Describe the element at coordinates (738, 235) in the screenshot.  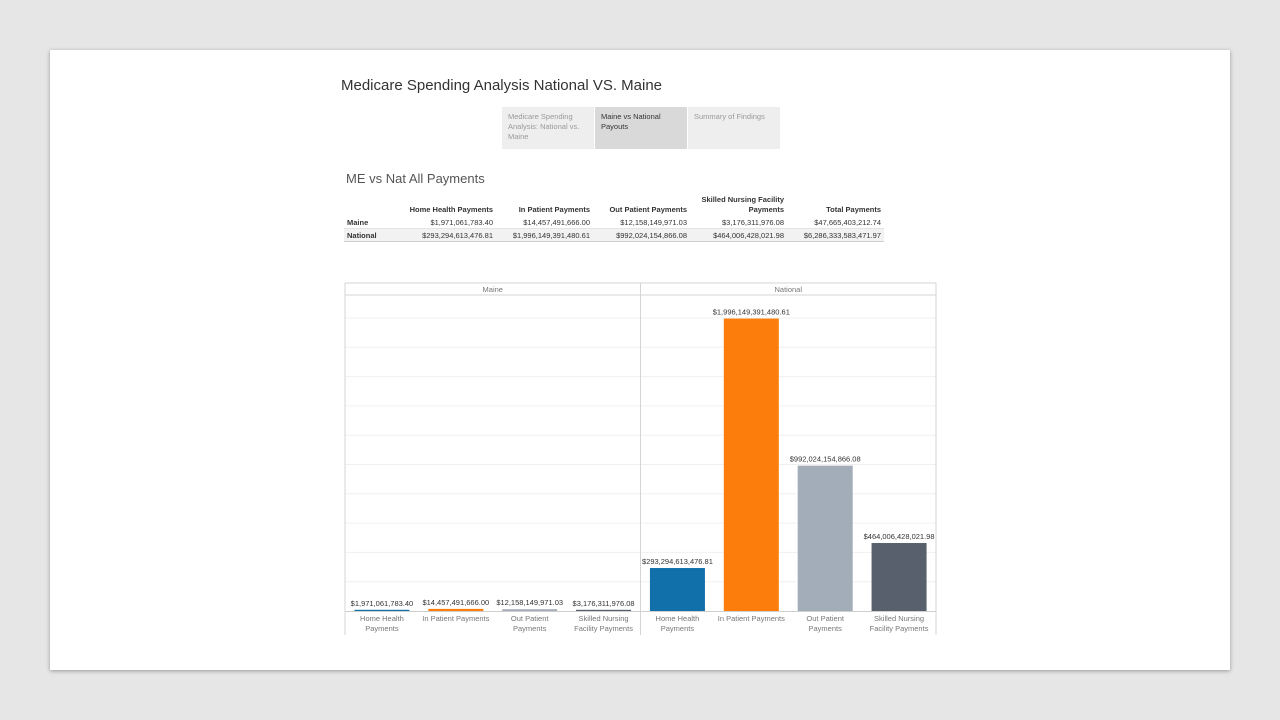
I see `table-cell: $464,006,428,021.98` at that location.